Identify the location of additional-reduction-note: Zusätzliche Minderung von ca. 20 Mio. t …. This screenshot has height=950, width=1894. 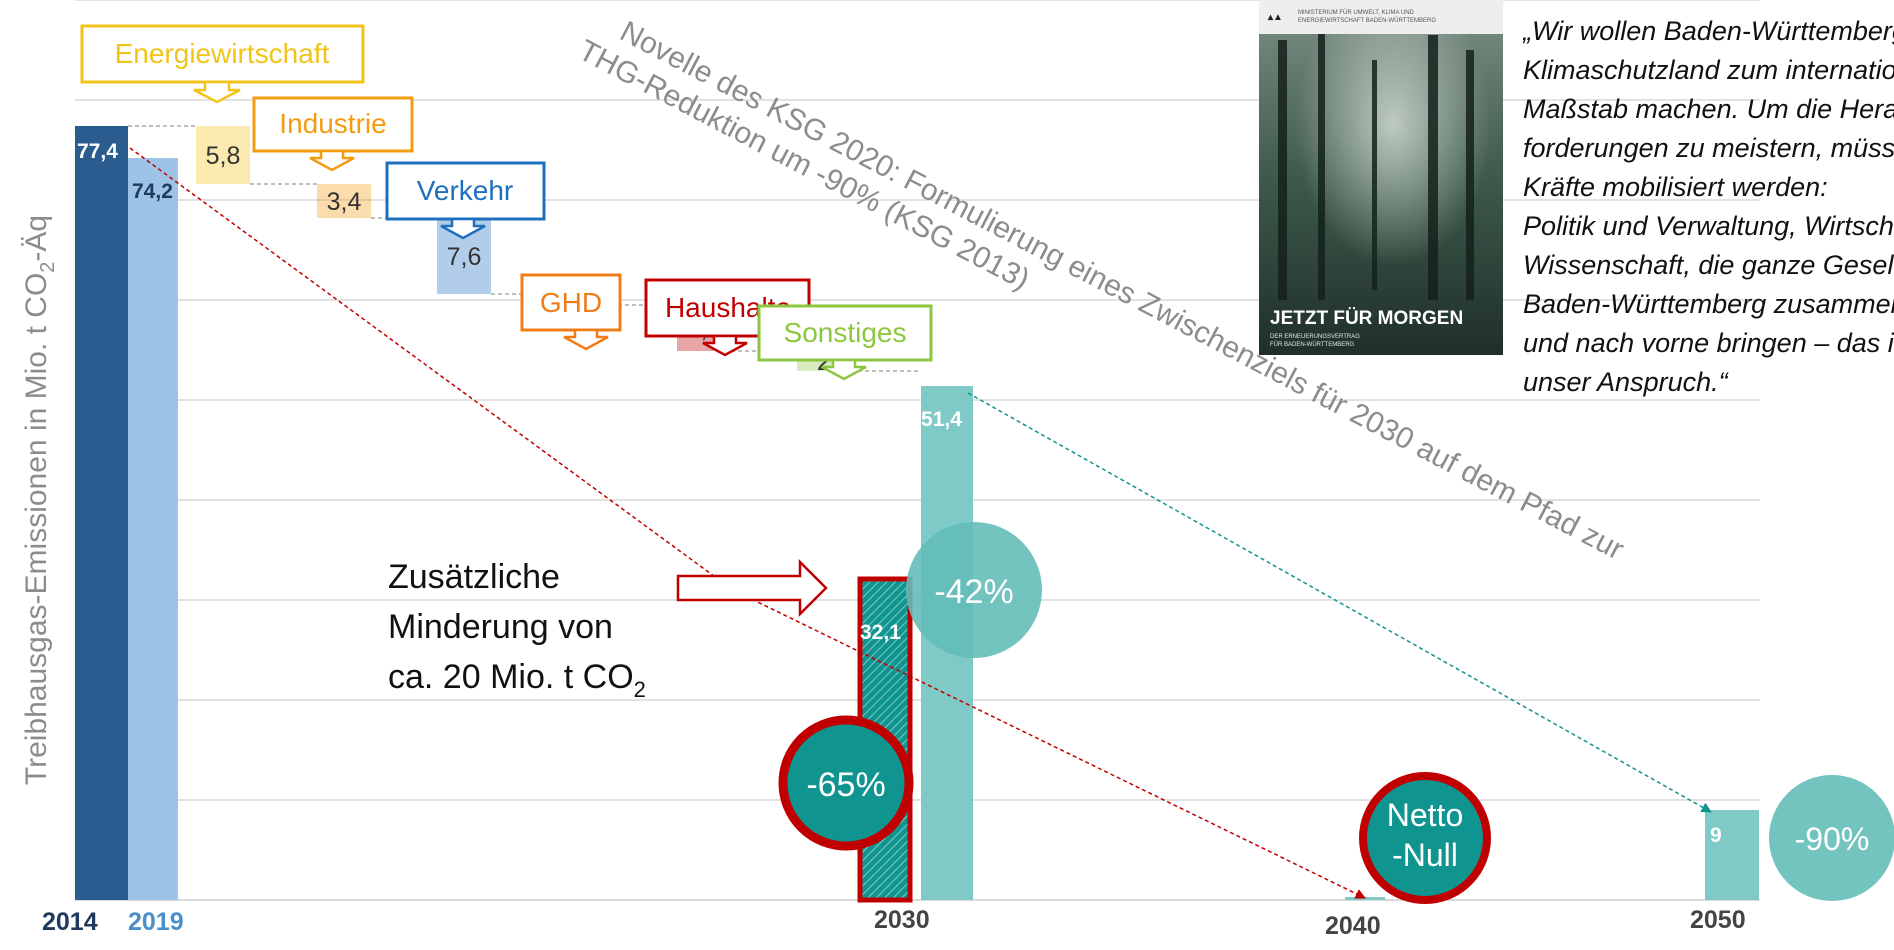
(517, 630).